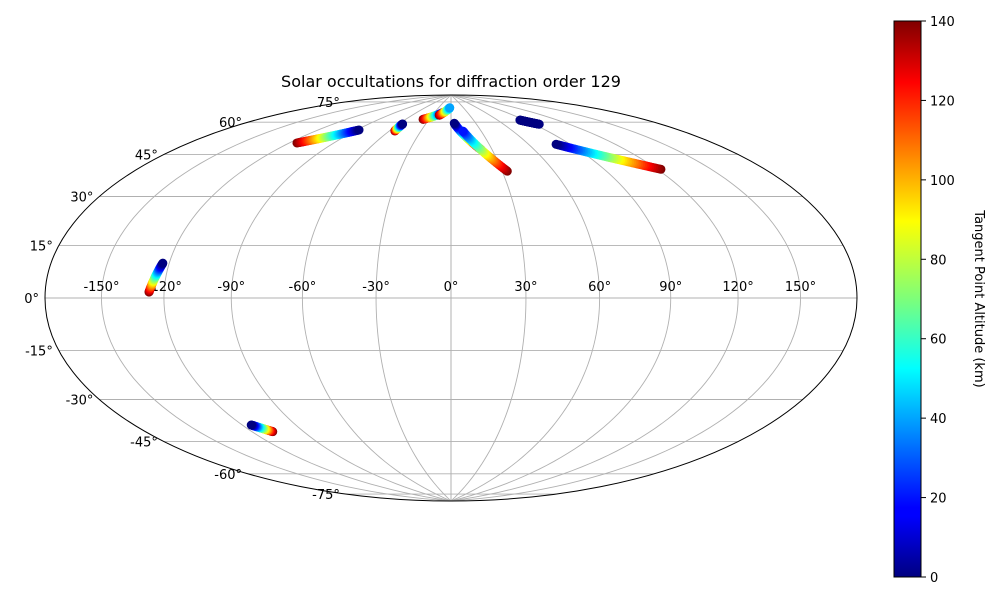  Describe the element at coordinates (303, 287) in the screenshot. I see `longitude-tick-label: -60°` at that location.